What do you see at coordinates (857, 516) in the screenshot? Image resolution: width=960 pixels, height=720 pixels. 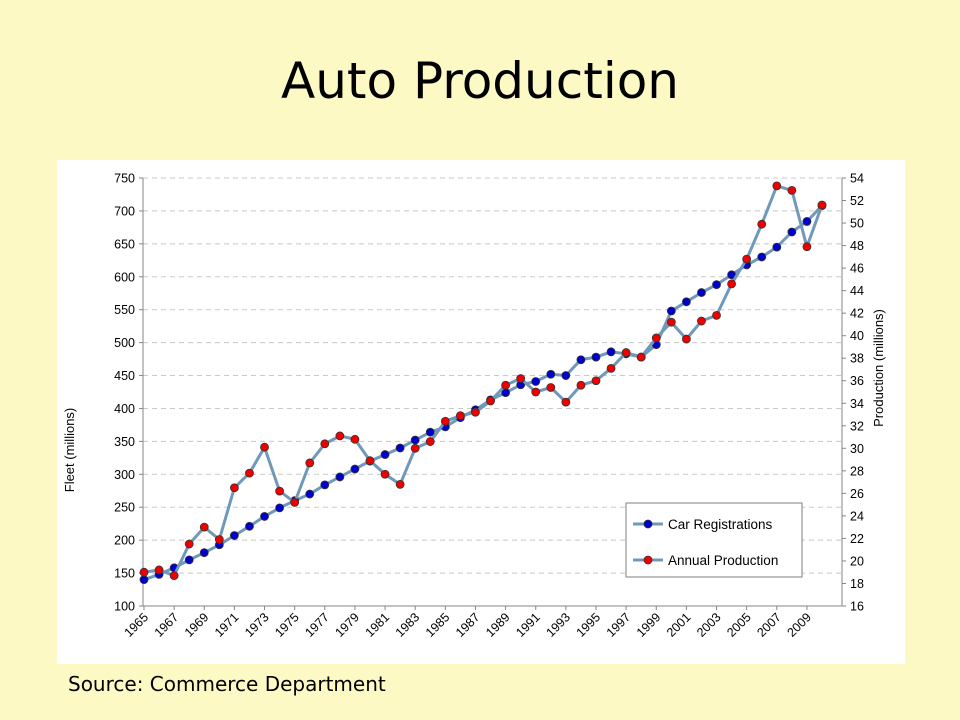 I see `right-y-tick-label: 24` at bounding box center [857, 516].